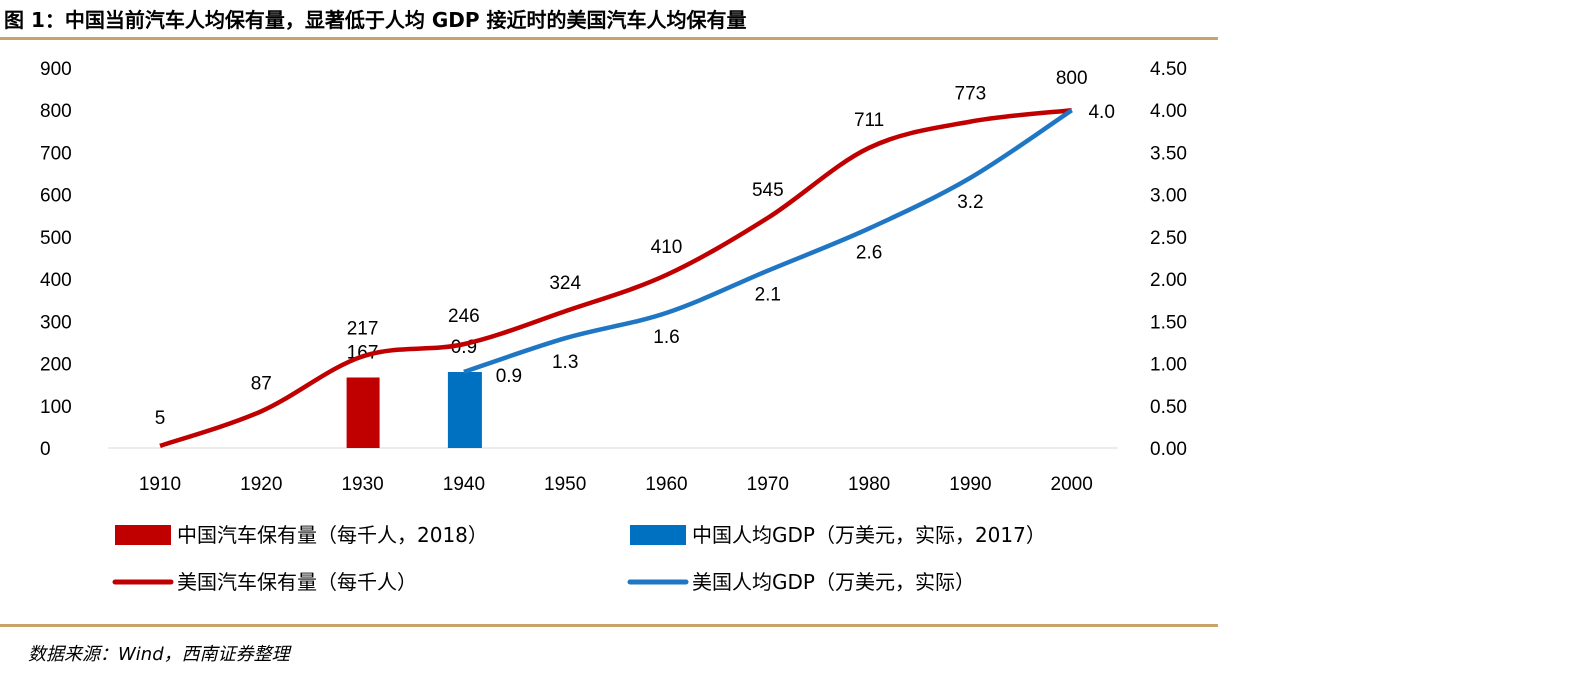 The width and height of the screenshot is (1594, 674). What do you see at coordinates (1168, 407) in the screenshot?
I see `y-right-tick: 0.50` at bounding box center [1168, 407].